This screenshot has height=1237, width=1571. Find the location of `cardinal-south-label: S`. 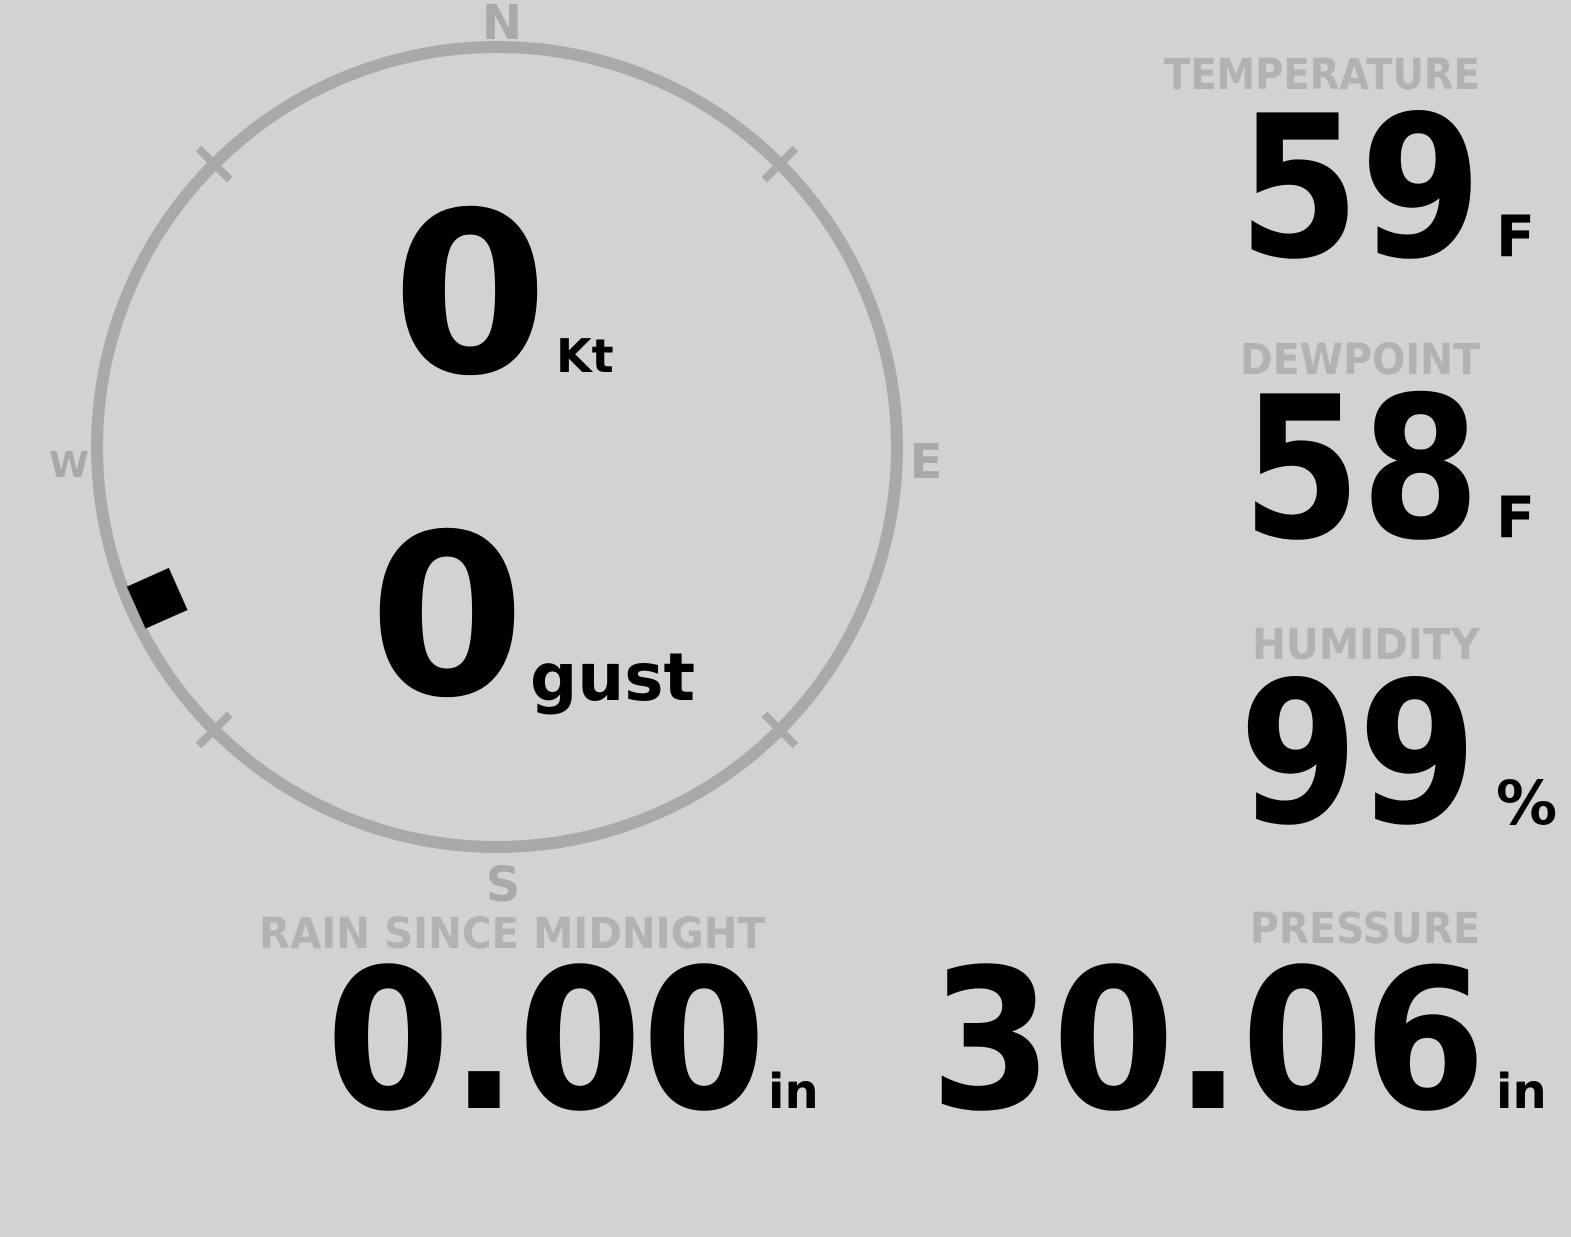

cardinal-south-label: S is located at coordinates (503, 885).